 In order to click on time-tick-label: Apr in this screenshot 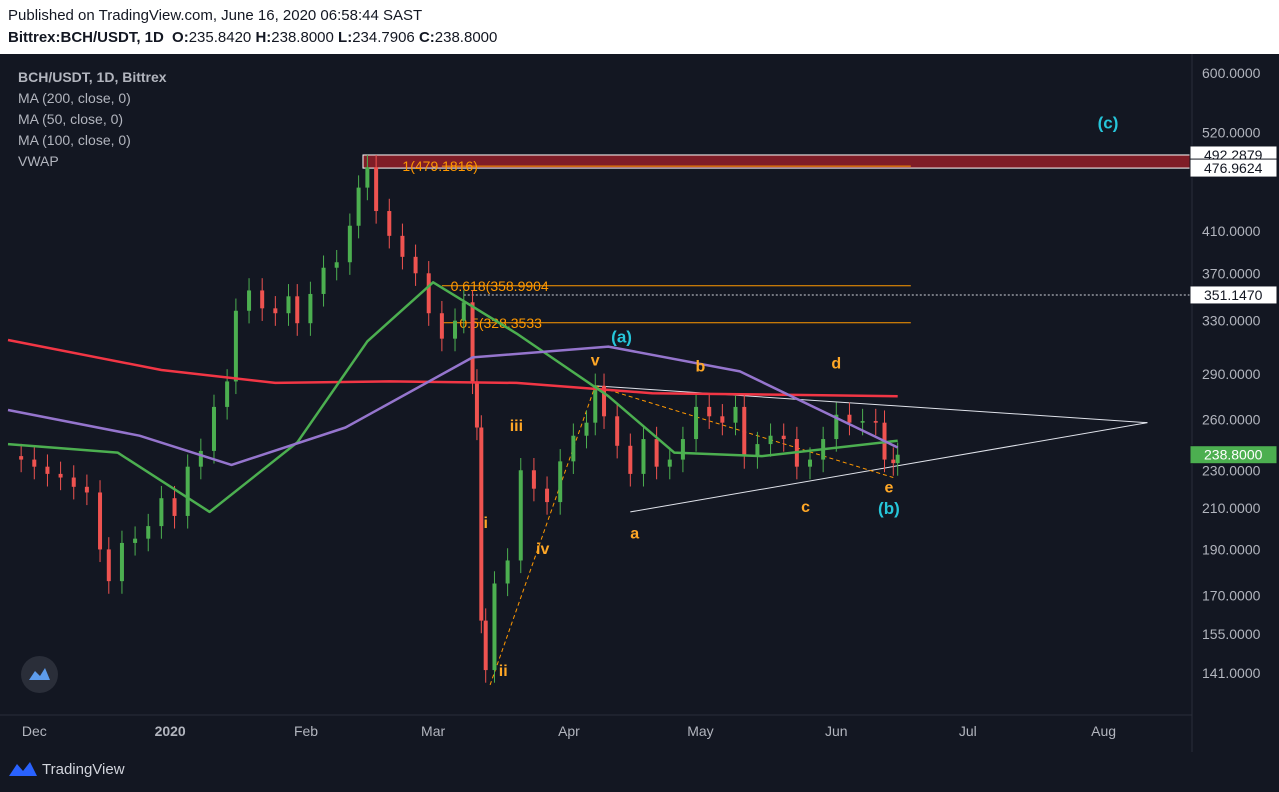, I will do `click(569, 731)`.